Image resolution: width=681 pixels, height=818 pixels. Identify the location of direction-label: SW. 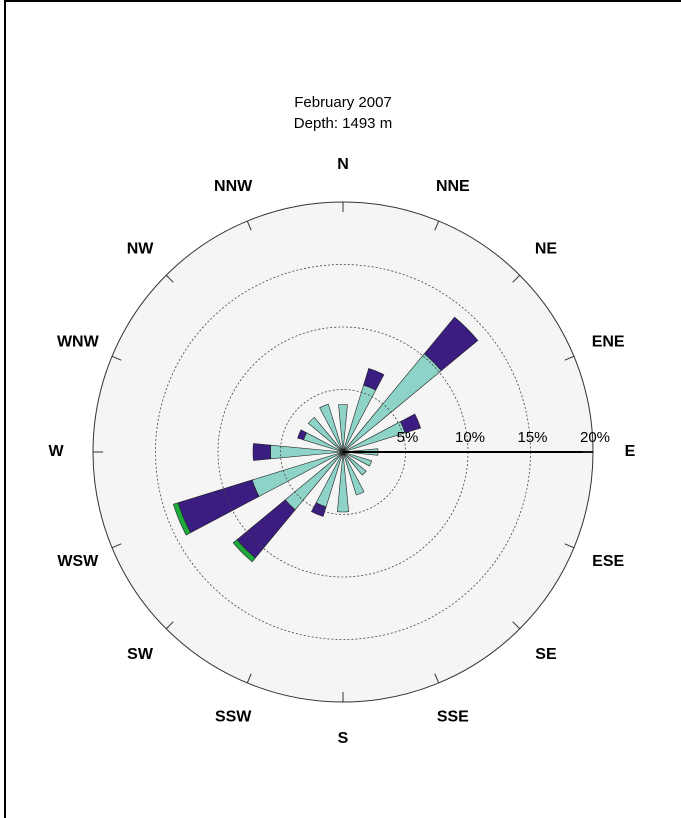
(140, 654).